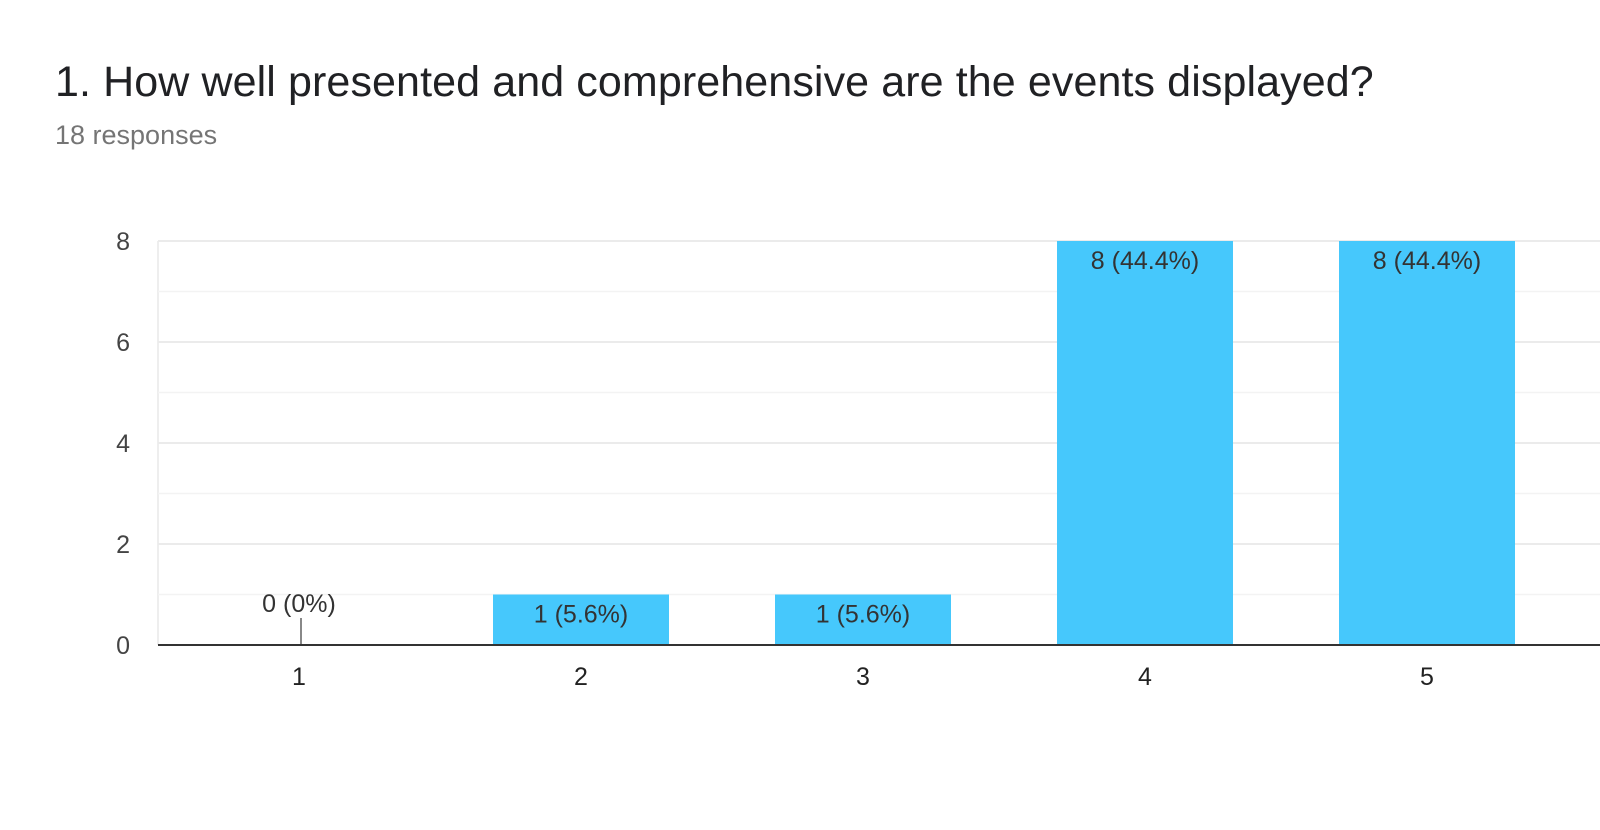 The image size is (1600, 830). I want to click on data-label-1: 0 (0%), so click(299, 604).